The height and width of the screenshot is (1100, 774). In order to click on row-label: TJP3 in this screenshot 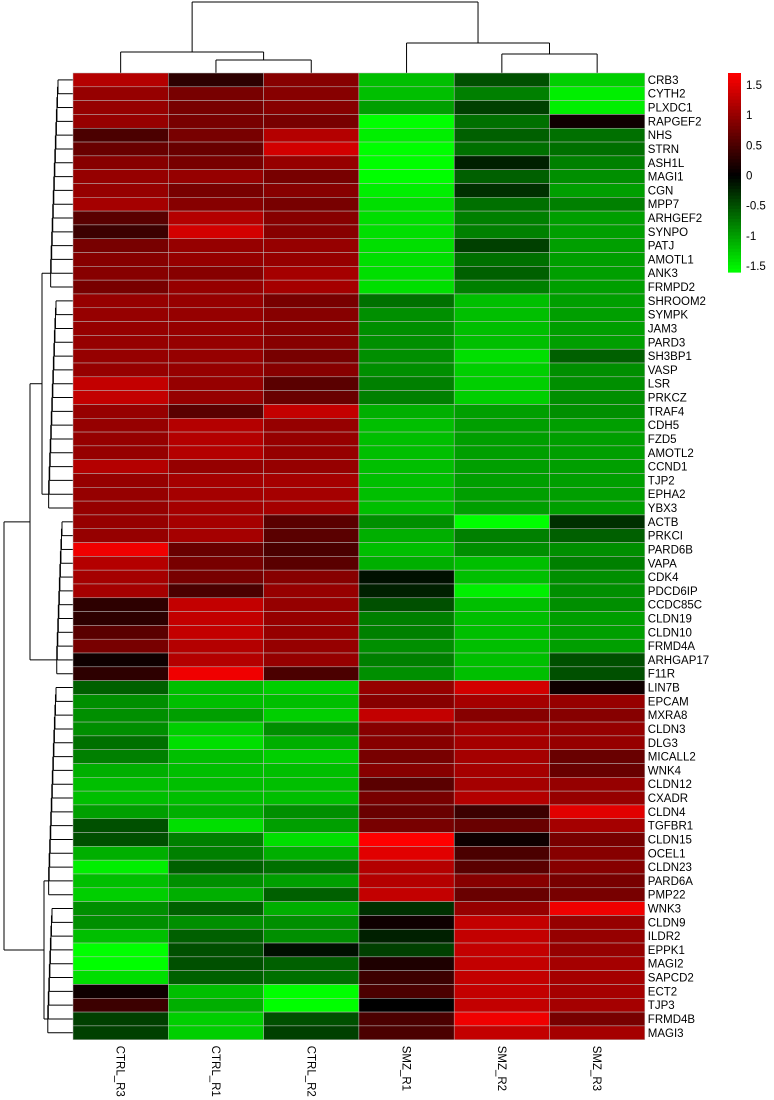, I will do `click(661, 1006)`.